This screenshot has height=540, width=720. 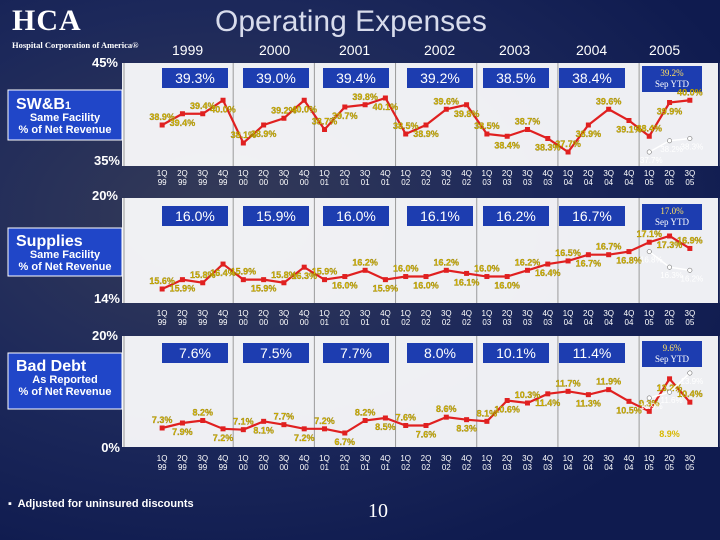 I want to click on ytd-value: 9.6%, so click(x=672, y=348).